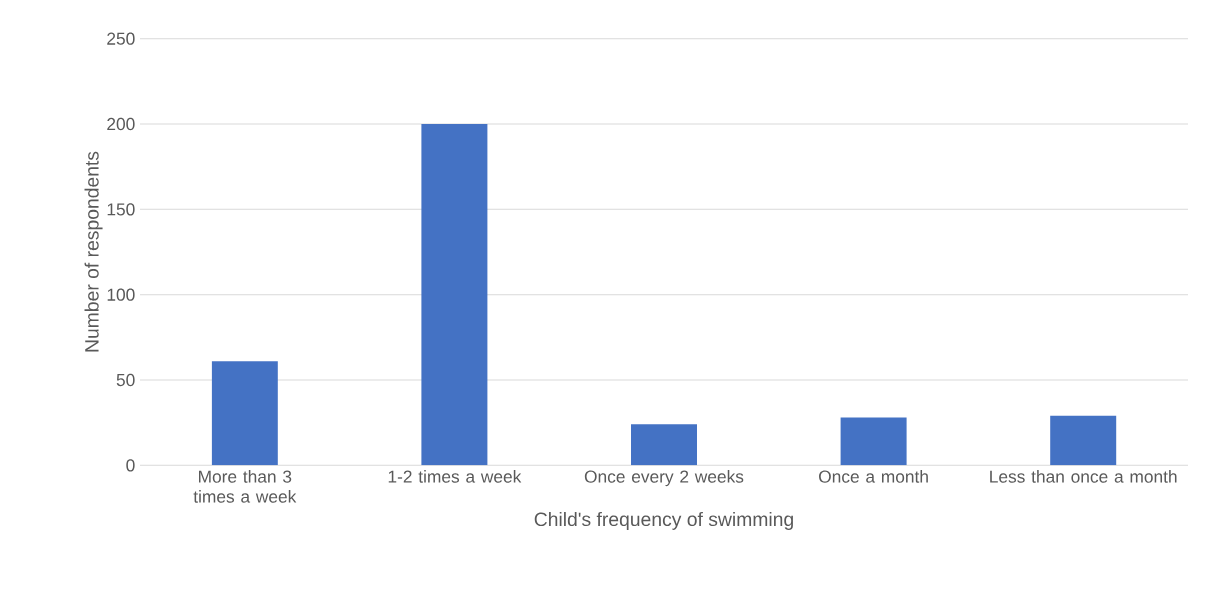  I want to click on x-tick-label: Once every 2 weeks, so click(664, 478).